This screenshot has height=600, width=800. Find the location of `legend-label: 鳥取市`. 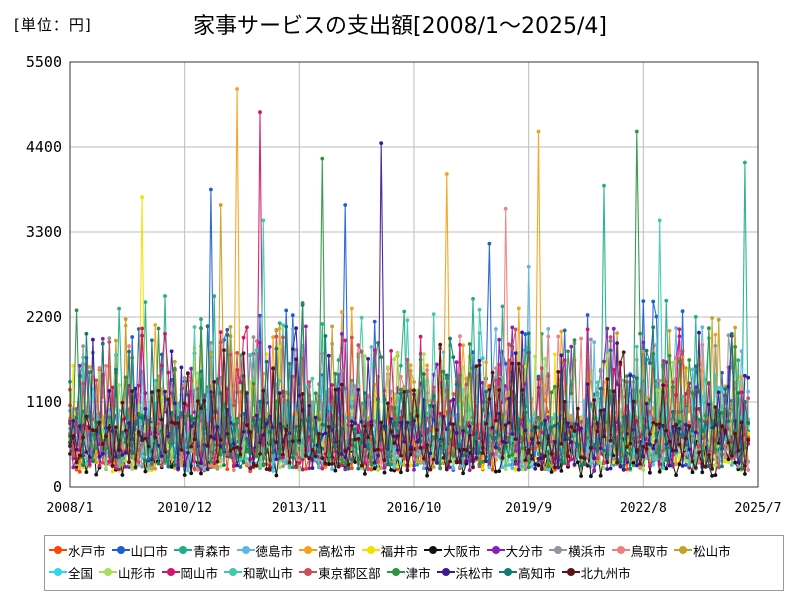

legend-label: 鳥取市 is located at coordinates (649, 551).